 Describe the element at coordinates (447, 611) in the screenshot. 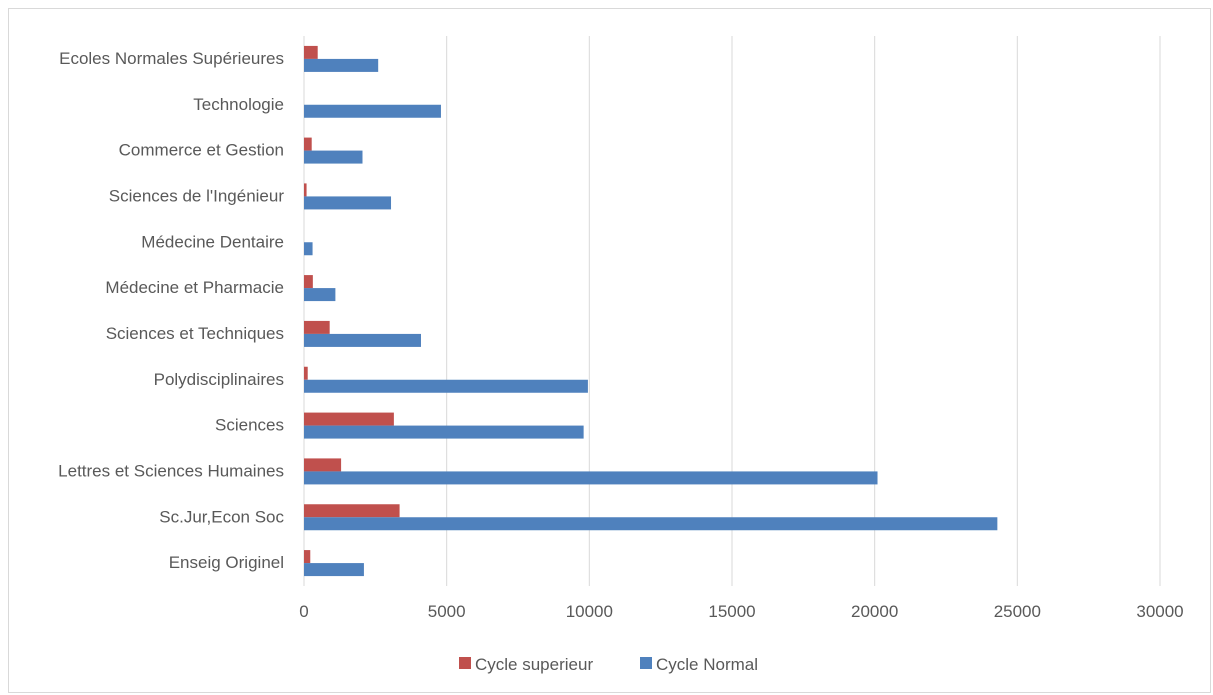

I see `x-tick-label: 5000` at that location.